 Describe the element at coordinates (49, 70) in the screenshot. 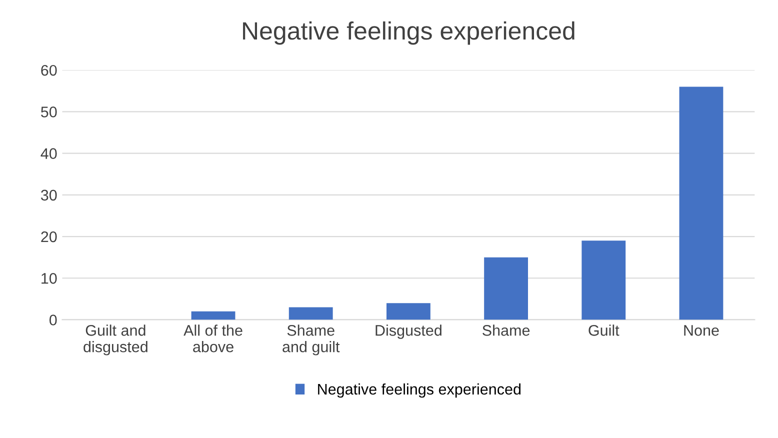

I see `y-tick-label: 60` at that location.